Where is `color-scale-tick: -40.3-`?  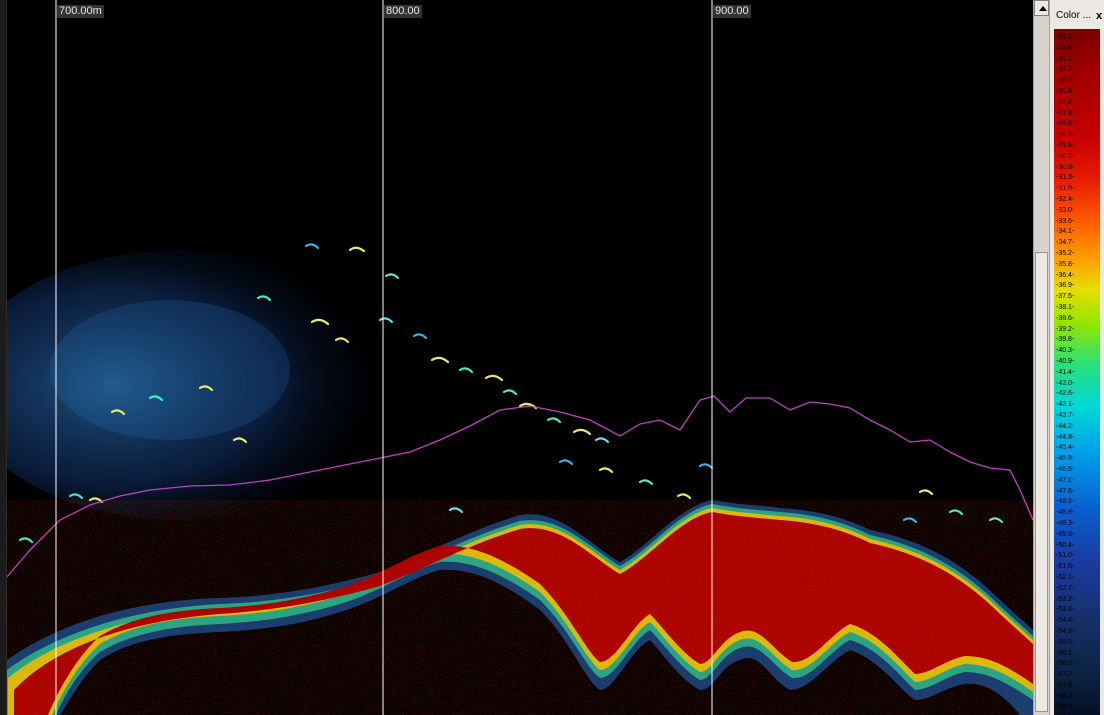 color-scale-tick: -40.3- is located at coordinates (1065, 351).